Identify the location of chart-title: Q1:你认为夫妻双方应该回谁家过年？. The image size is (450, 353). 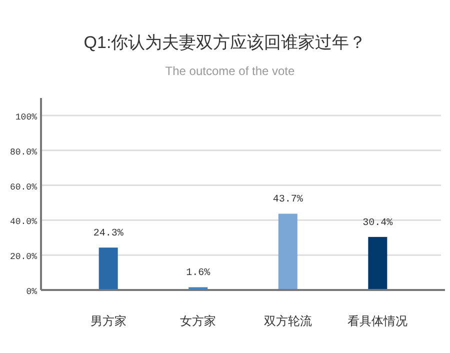
(225, 42).